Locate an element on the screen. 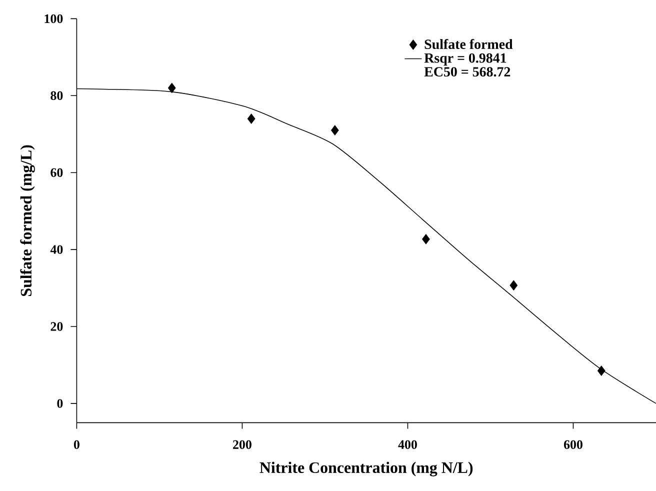 The width and height of the screenshot is (656, 491). y-tick-label: 80 is located at coordinates (56, 95).